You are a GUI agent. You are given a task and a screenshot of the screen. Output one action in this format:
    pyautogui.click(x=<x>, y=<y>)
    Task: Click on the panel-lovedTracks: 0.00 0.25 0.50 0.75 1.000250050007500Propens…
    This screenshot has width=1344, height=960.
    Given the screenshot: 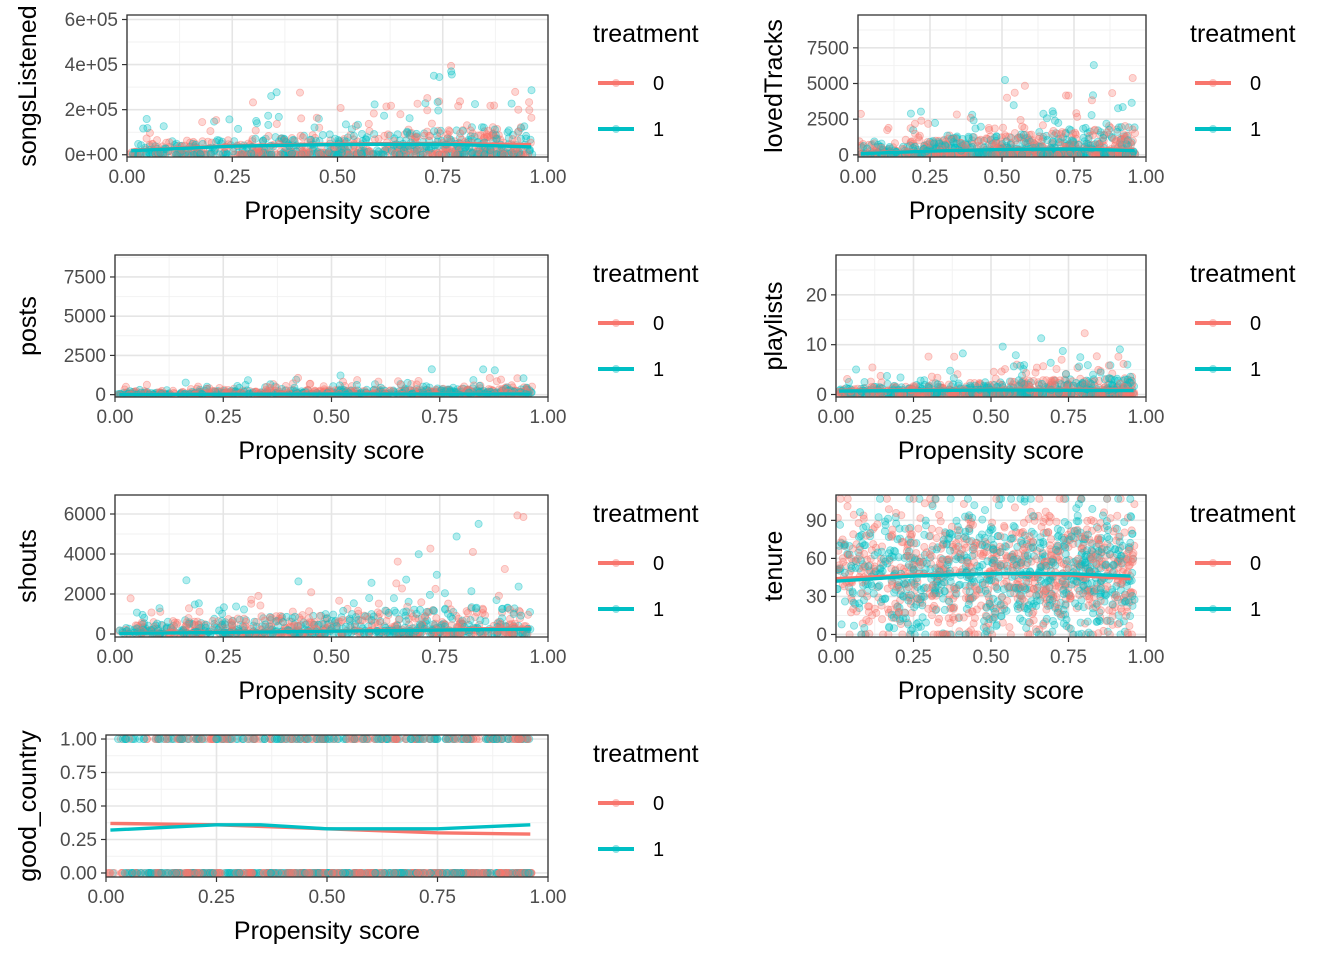 What is the action you would take?
    pyautogui.click(x=1028, y=119)
    